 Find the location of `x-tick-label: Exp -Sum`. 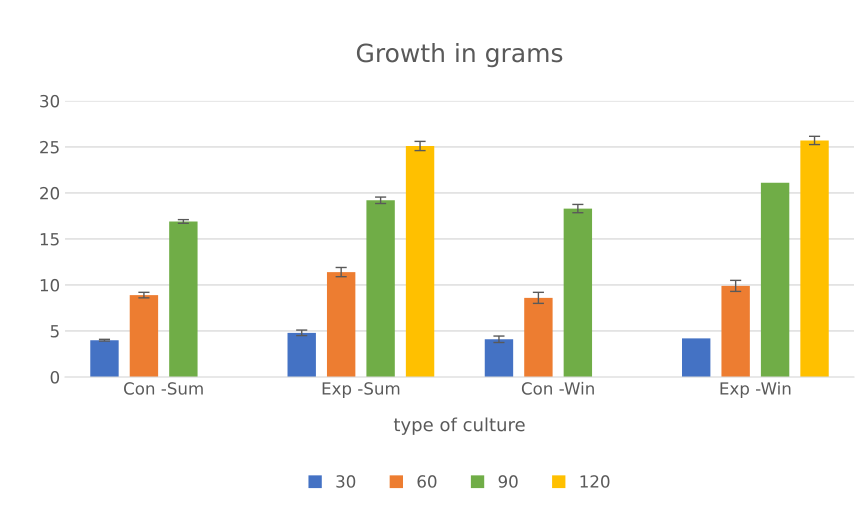

x-tick-label: Exp -Sum is located at coordinates (361, 390).